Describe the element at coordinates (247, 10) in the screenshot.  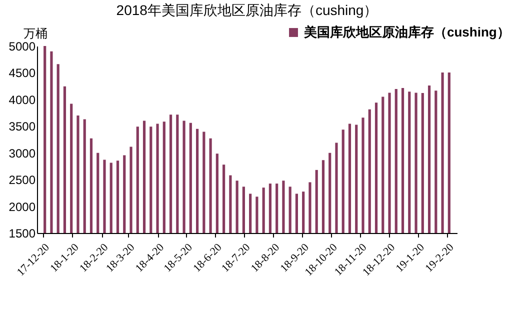
I see `chart-title: 2018年美国库欣地区原油库存（cushing）` at that location.